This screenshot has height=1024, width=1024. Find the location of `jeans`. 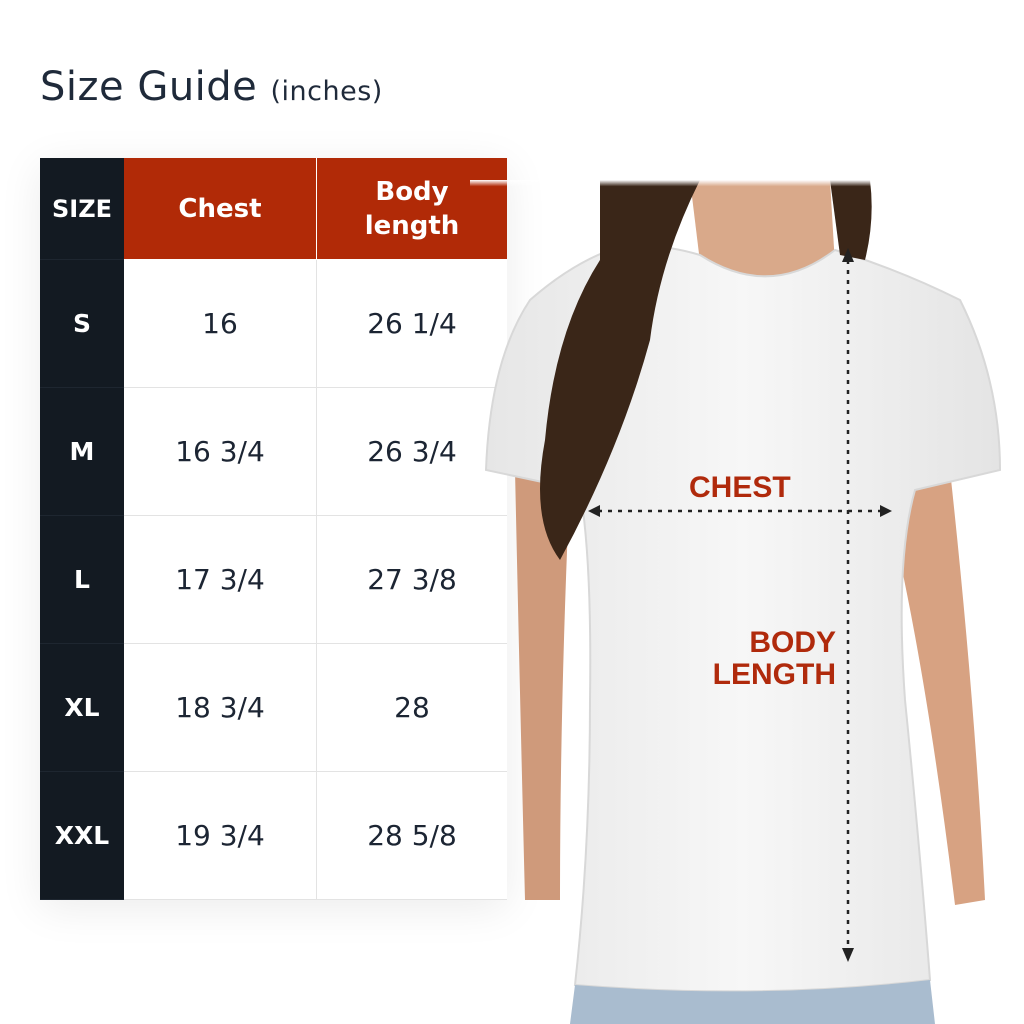

jeans is located at coordinates (752, 1002).